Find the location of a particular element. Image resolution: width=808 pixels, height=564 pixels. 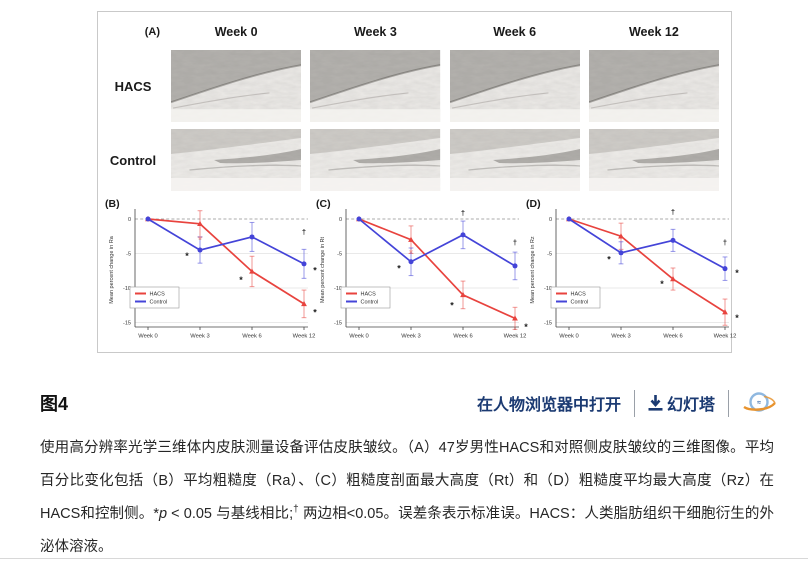

skin-image-control-week0 is located at coordinates (236, 160).